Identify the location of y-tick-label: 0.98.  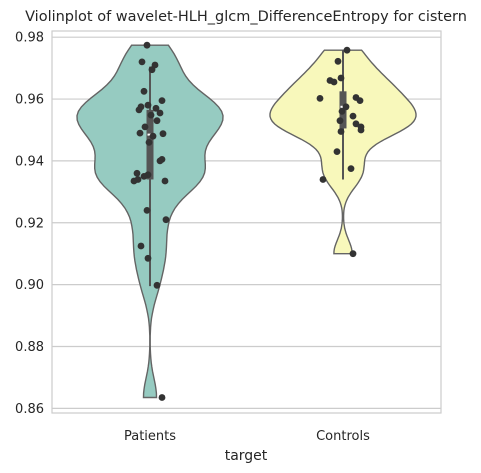
(29, 38).